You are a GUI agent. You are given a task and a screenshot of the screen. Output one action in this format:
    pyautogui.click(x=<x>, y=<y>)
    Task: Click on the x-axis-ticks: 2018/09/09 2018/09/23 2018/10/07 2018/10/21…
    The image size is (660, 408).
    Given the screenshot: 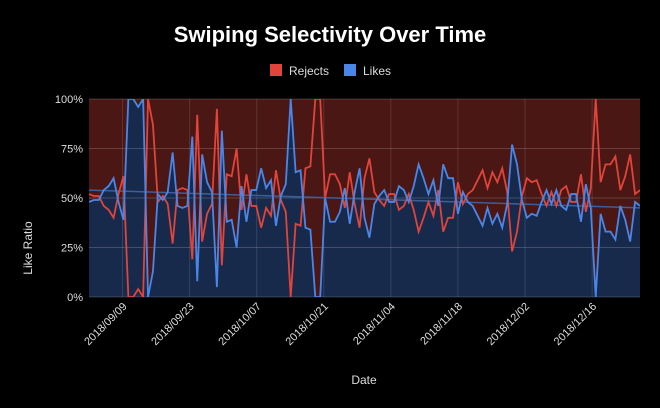 What is the action you would take?
    pyautogui.click(x=340, y=324)
    